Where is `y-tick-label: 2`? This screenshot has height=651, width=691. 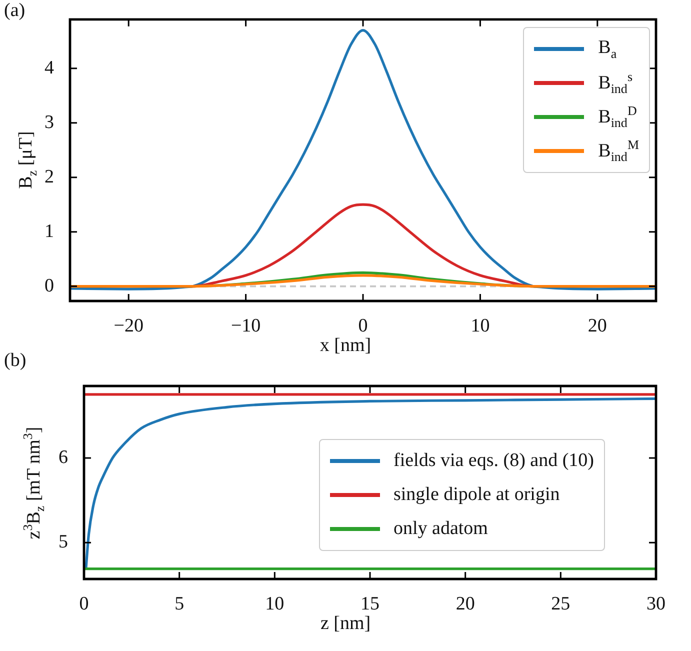 y-tick-label: 2 is located at coordinates (49, 177).